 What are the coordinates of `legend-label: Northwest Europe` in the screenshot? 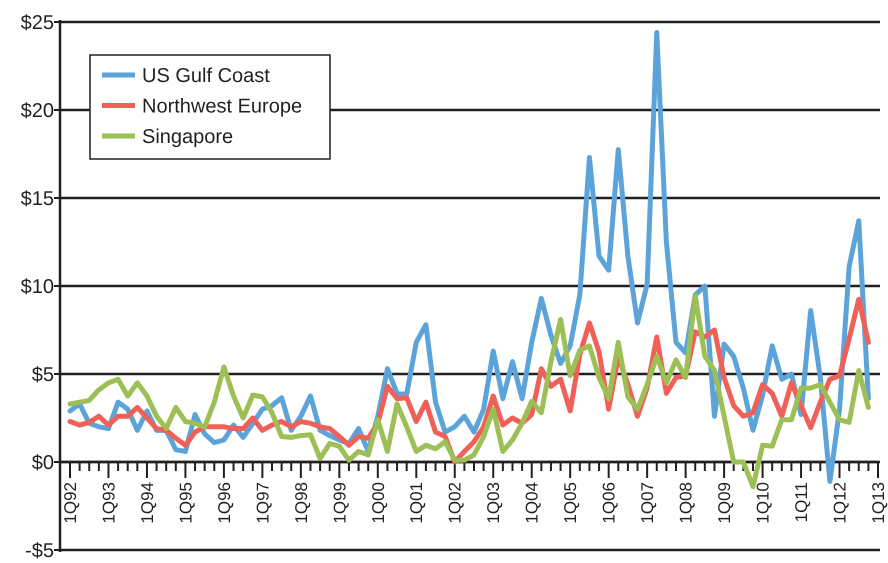 It's located at (222, 107).